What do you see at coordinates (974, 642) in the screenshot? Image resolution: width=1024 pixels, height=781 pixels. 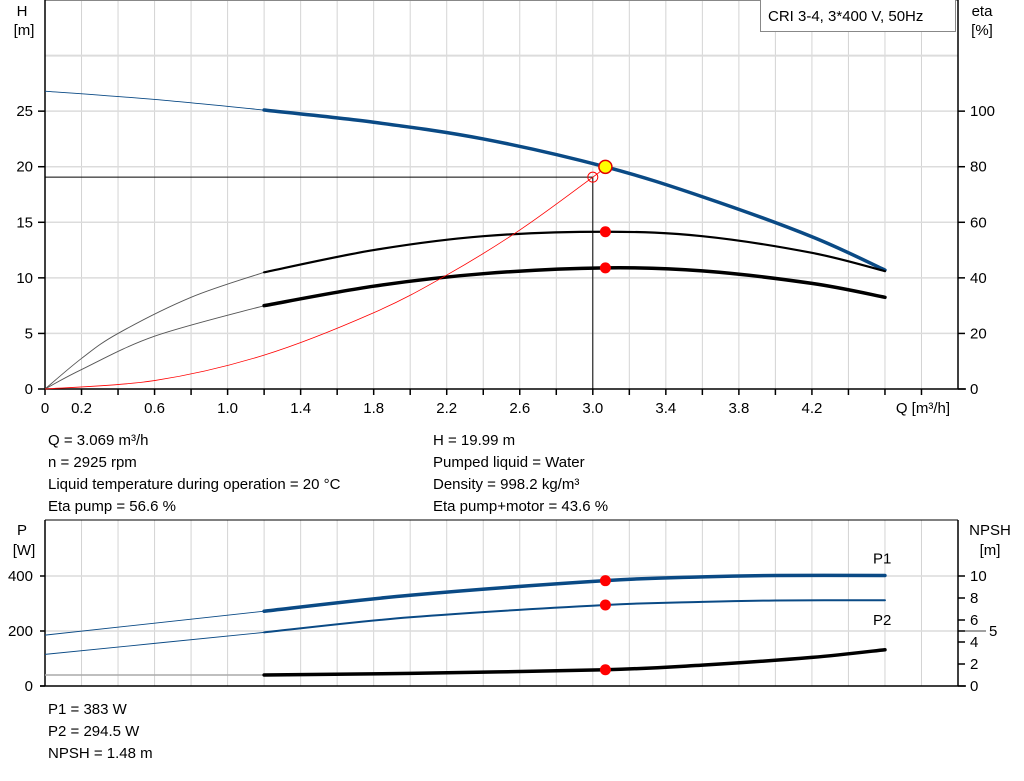 I see `y-tick-label-right: 4` at bounding box center [974, 642].